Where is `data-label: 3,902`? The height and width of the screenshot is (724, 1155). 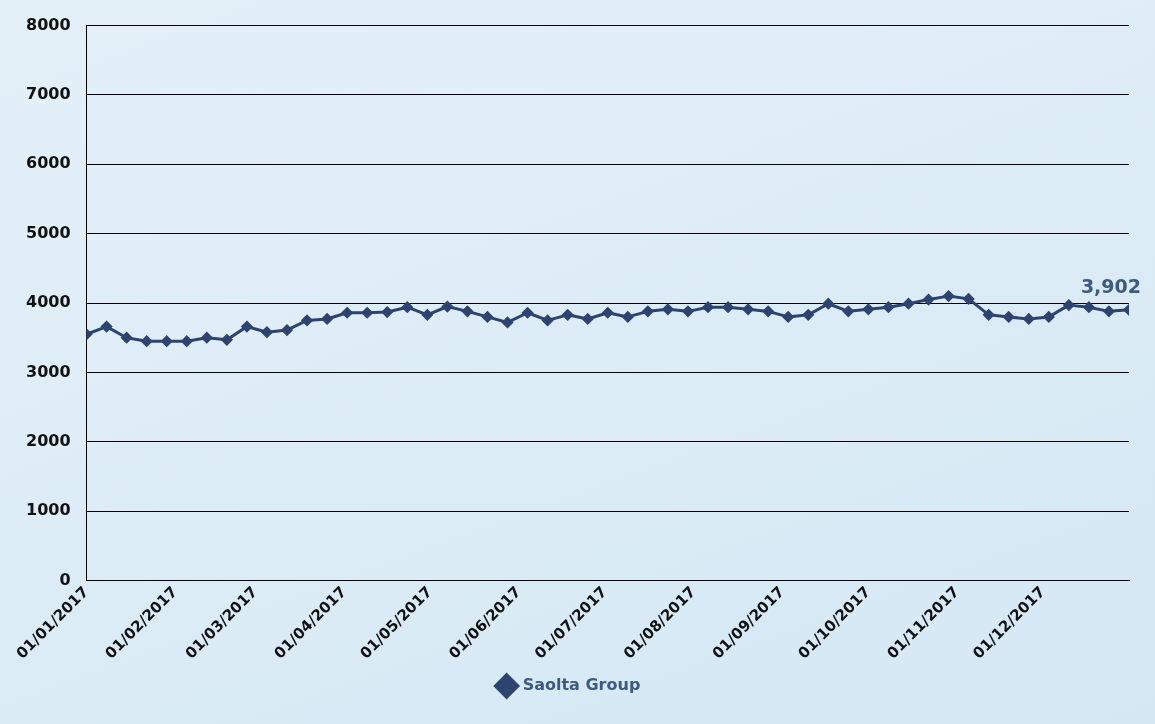
data-label: 3,902 is located at coordinates (1110, 286).